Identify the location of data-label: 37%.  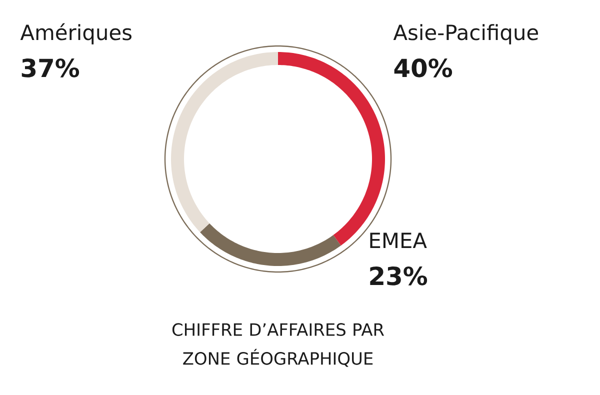
(51, 68).